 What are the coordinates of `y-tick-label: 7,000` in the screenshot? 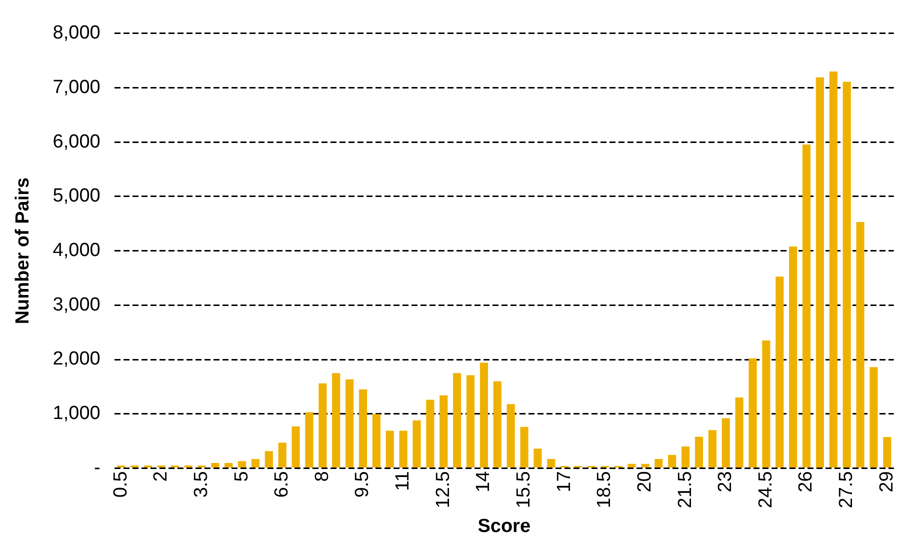 It's located at (76, 87).